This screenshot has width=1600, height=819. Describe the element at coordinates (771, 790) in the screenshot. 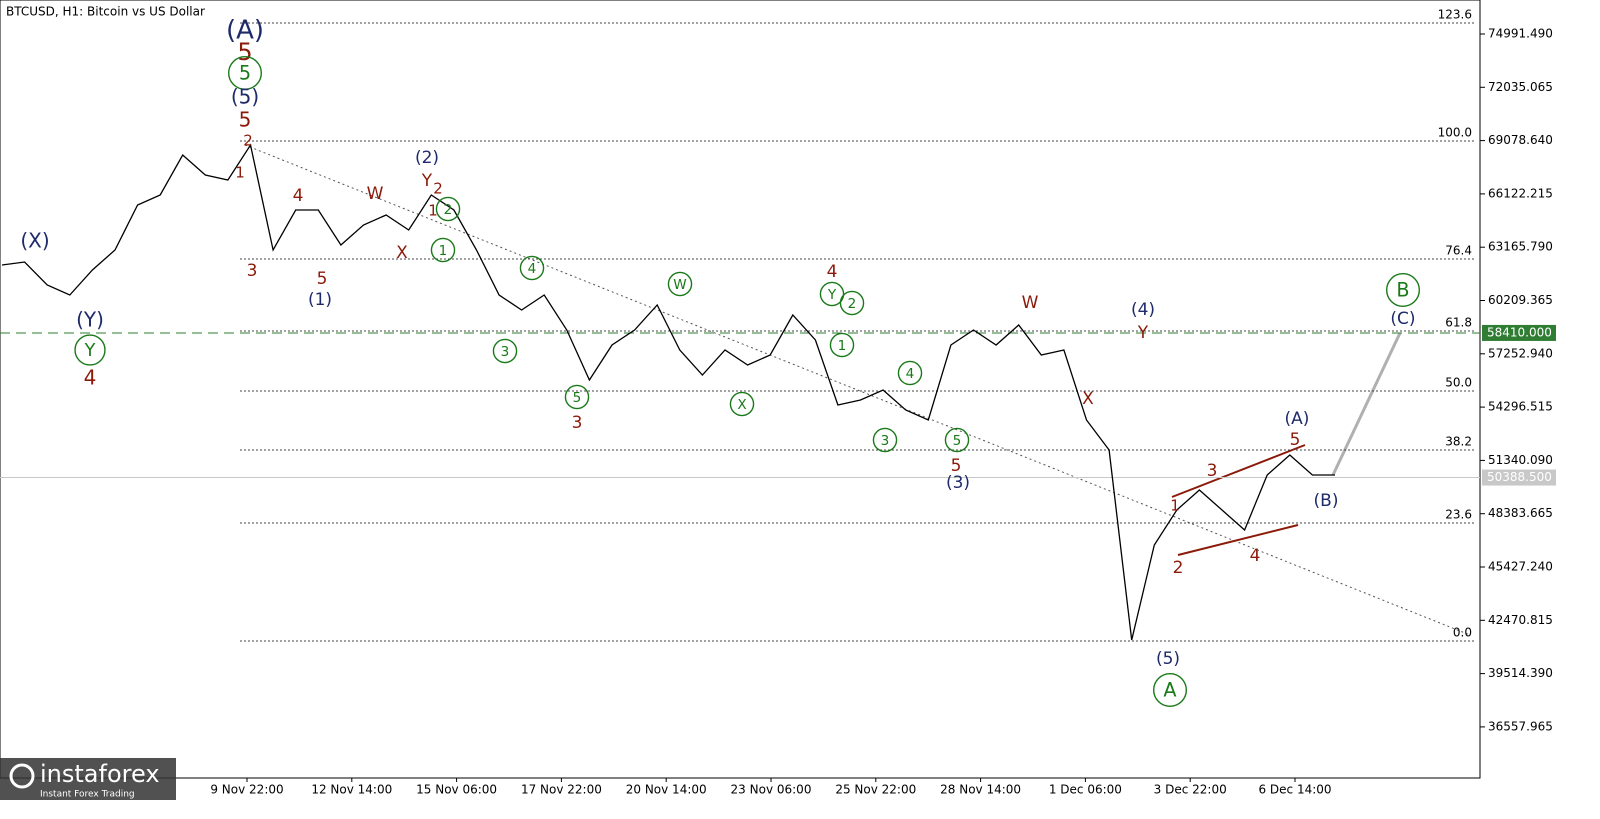

I see `x-tick-label: 23 Nov 06:00` at that location.